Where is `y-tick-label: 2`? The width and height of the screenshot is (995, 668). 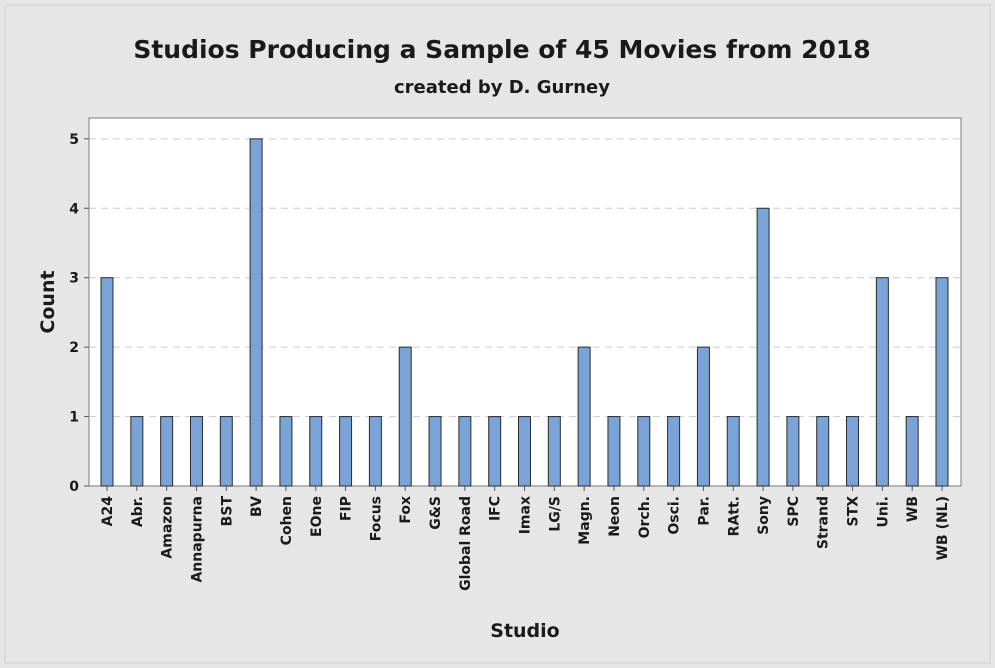
y-tick-label: 2 is located at coordinates (74, 348).